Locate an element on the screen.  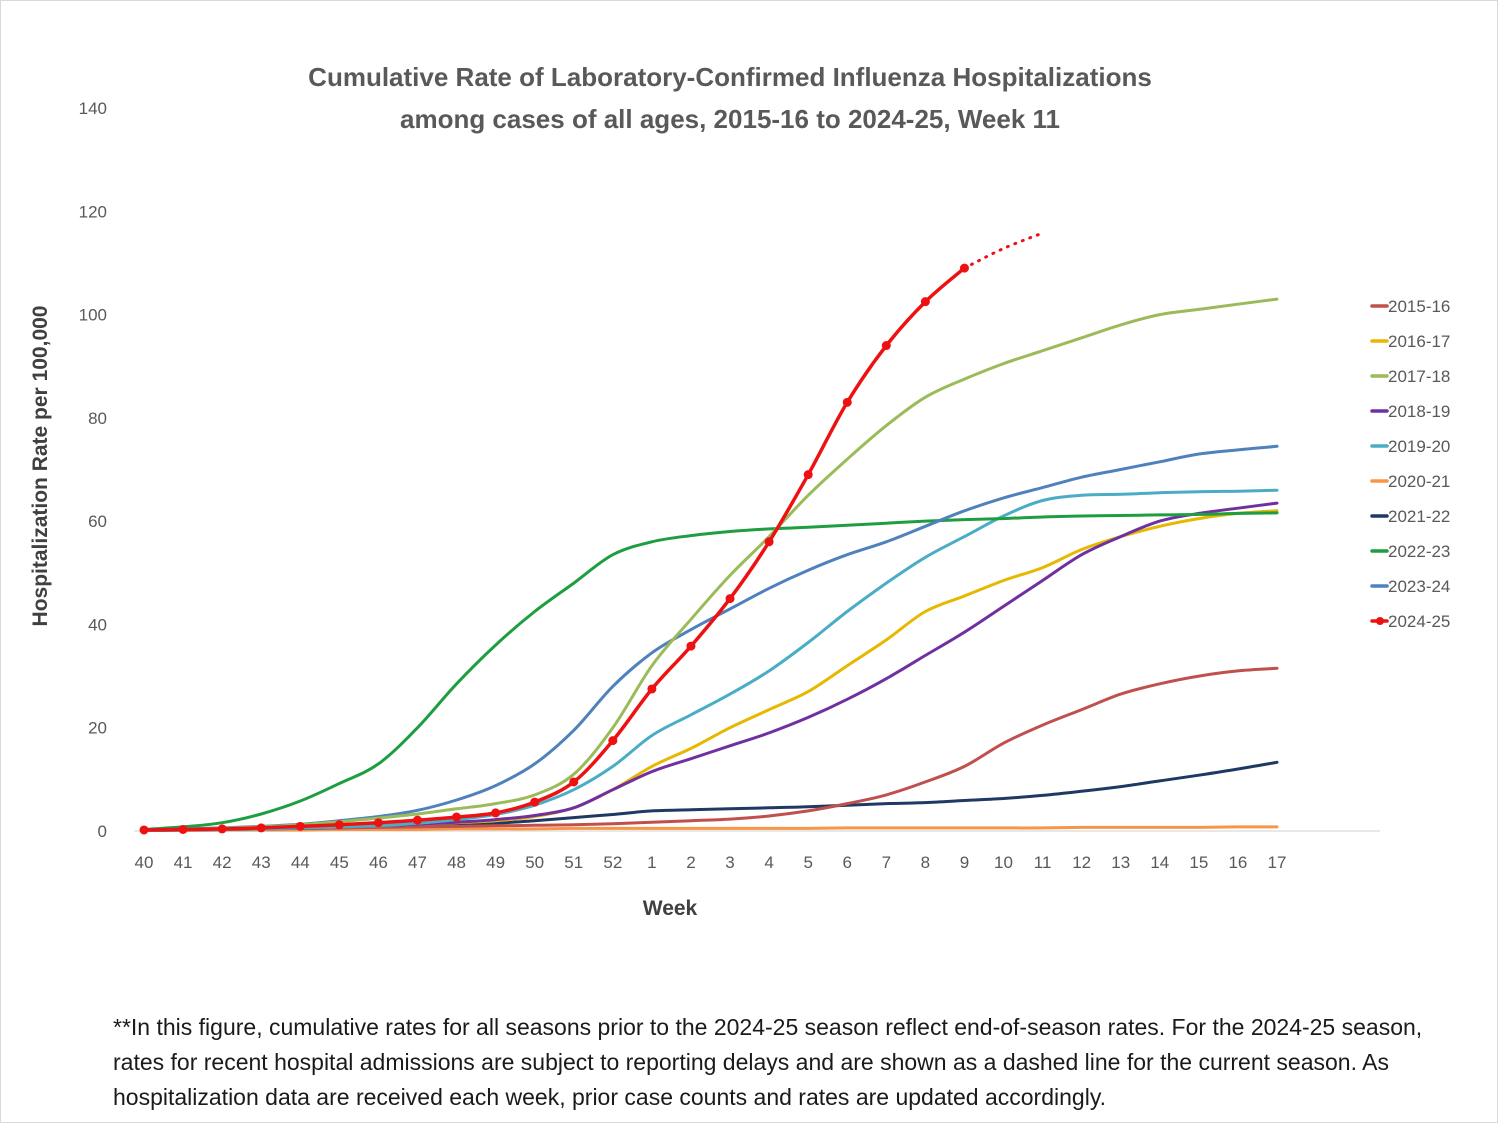
x-tick-label: 10 is located at coordinates (1003, 862).